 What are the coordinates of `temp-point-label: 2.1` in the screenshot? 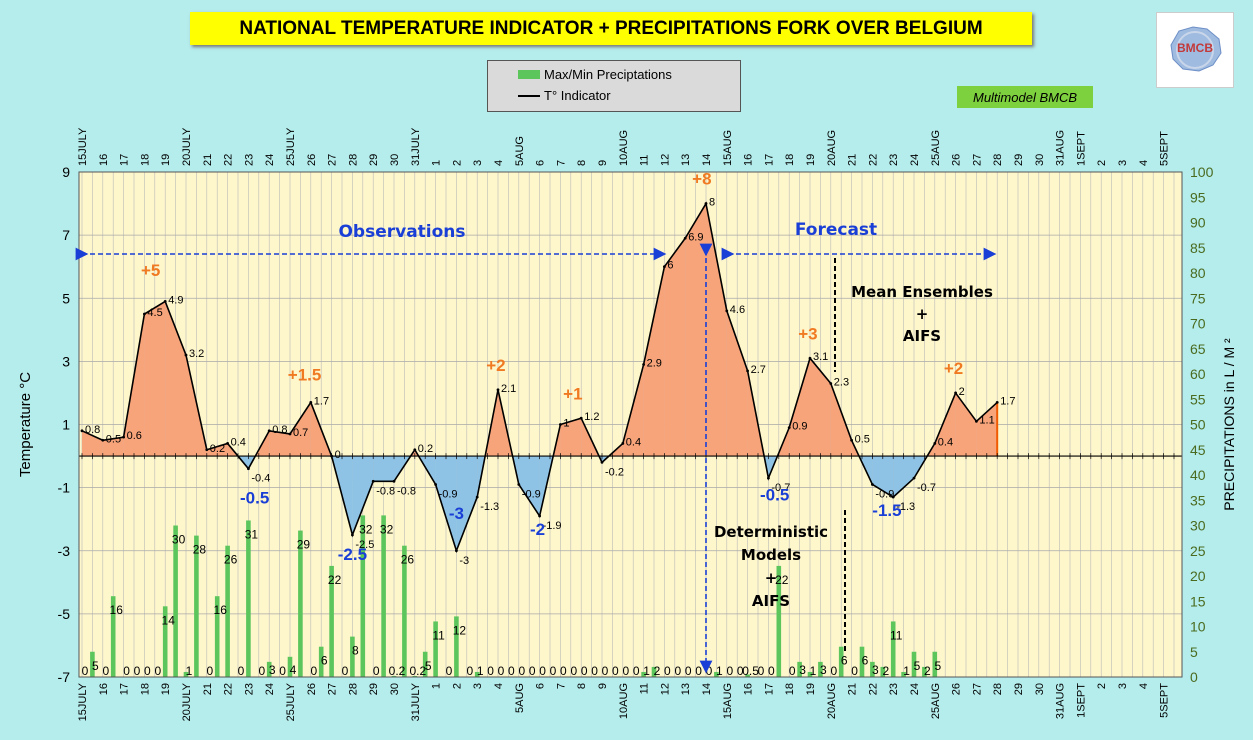 It's located at (508, 389).